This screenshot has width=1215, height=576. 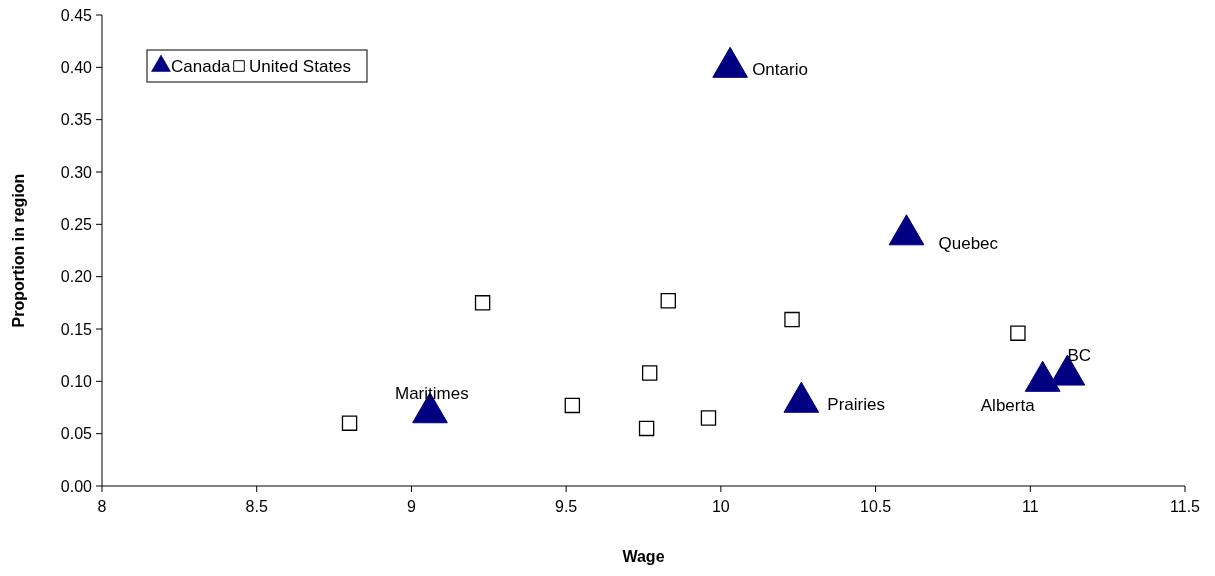 What do you see at coordinates (76, 434) in the screenshot?
I see `y-tick-label: 0.05` at bounding box center [76, 434].